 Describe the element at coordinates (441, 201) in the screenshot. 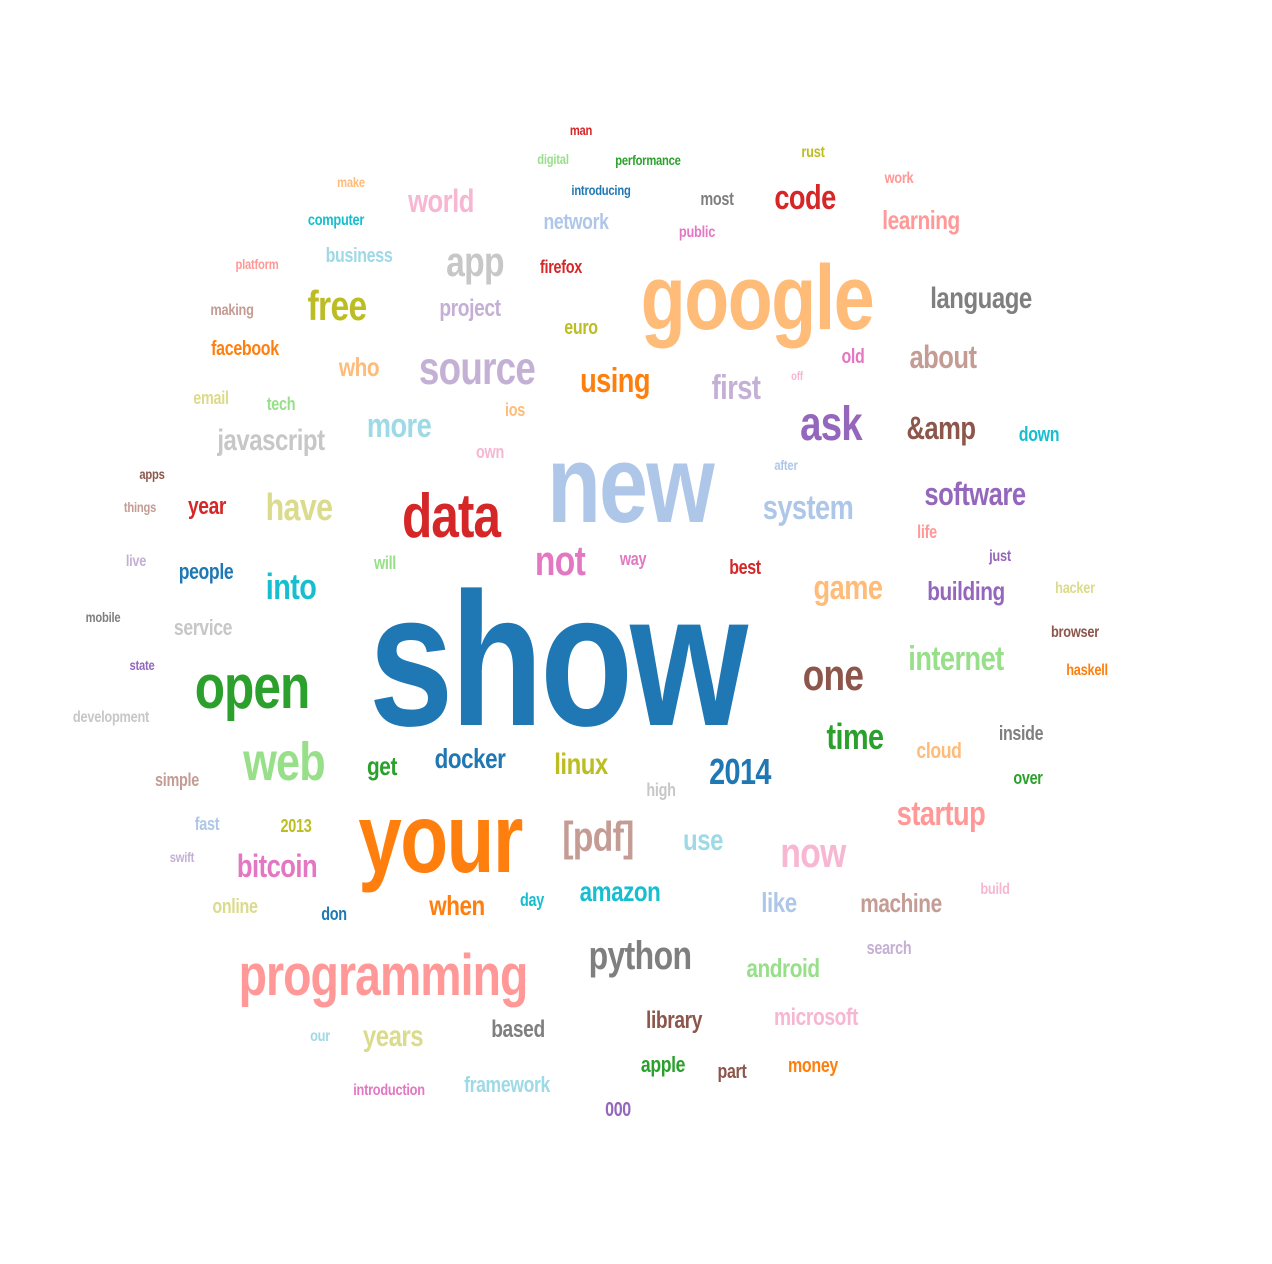

I see `word-world: world` at that location.